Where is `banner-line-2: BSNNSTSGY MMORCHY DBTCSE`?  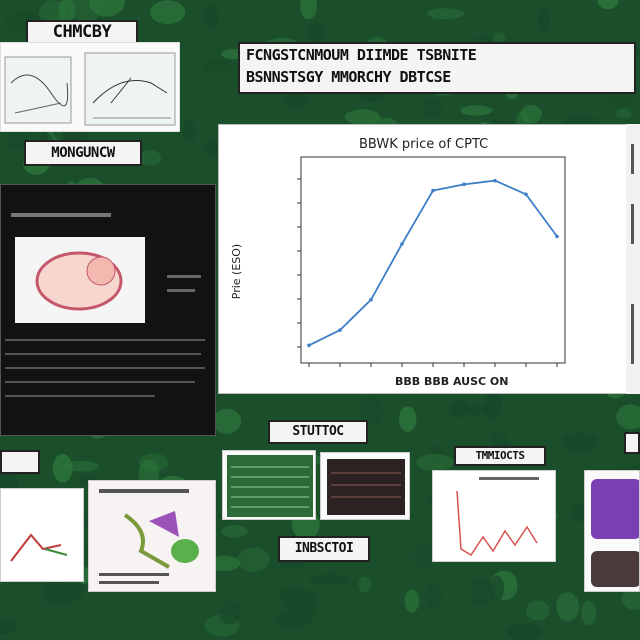
banner-line-2: BSNNSTSGY MMORCHY DBTCSE is located at coordinates (348, 77).